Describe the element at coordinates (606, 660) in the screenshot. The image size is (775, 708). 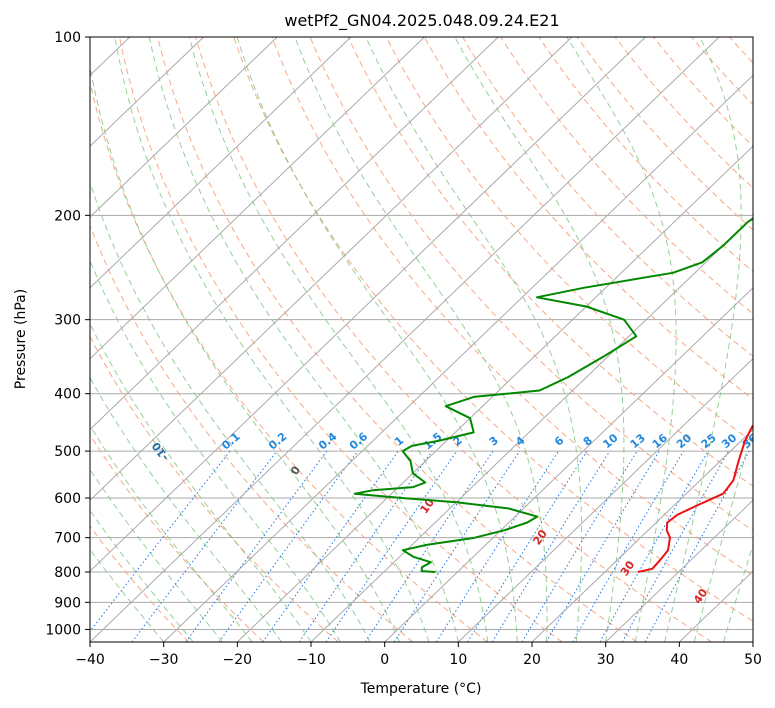
I see `x-tick-label: 30` at that location.